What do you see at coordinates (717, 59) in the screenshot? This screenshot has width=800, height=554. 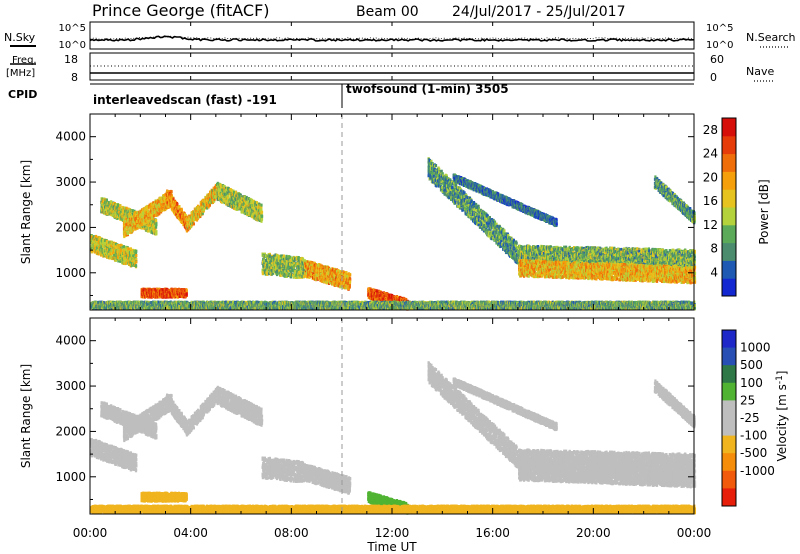 I see `freq-tick-right-top: 60` at bounding box center [717, 59].